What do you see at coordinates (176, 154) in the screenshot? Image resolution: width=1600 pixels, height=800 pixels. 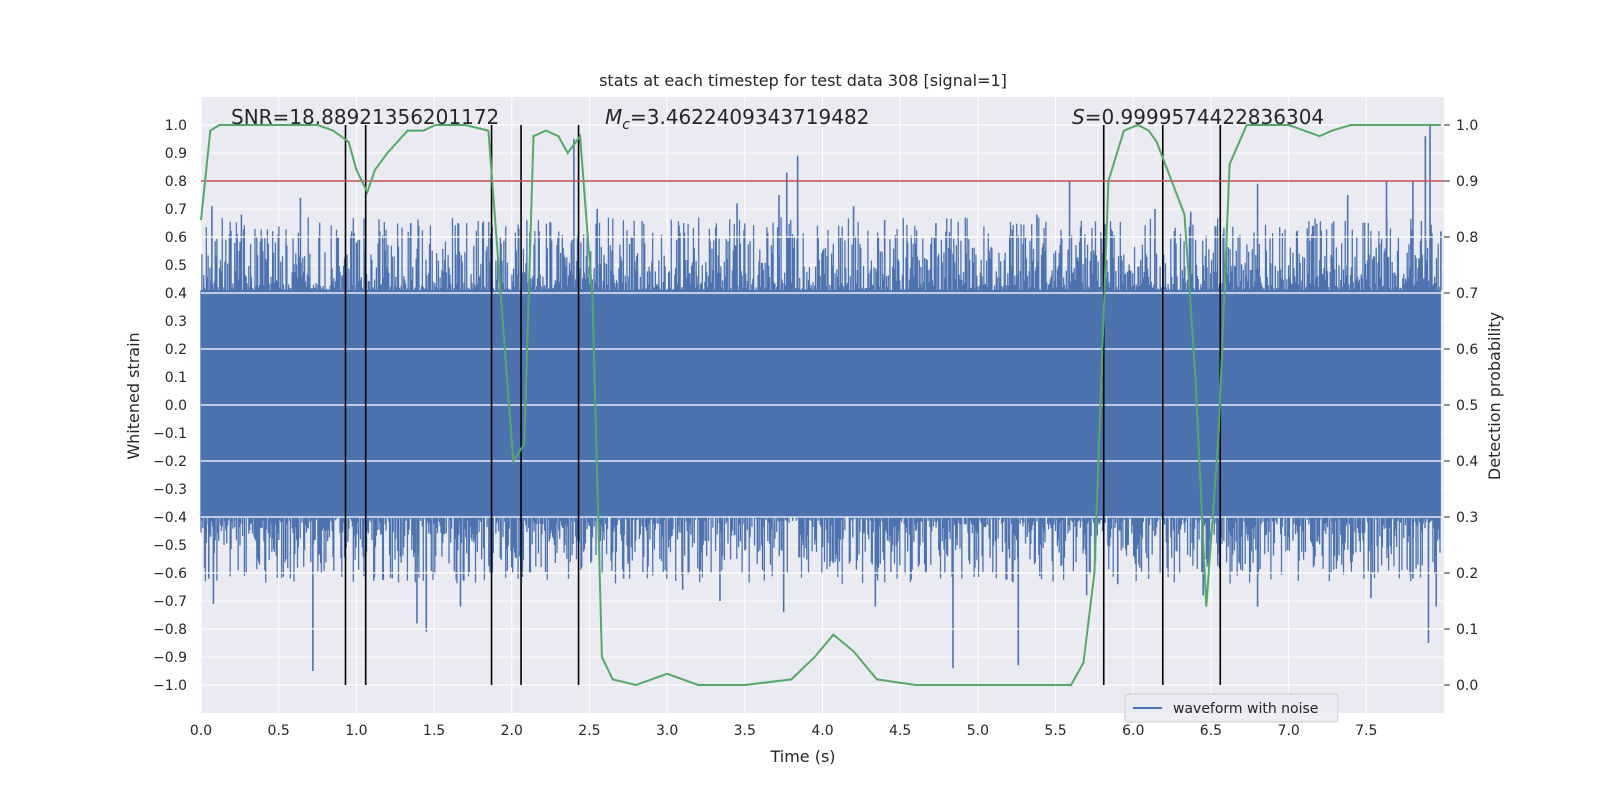 I see `y-tick-label: 0.9` at bounding box center [176, 154].